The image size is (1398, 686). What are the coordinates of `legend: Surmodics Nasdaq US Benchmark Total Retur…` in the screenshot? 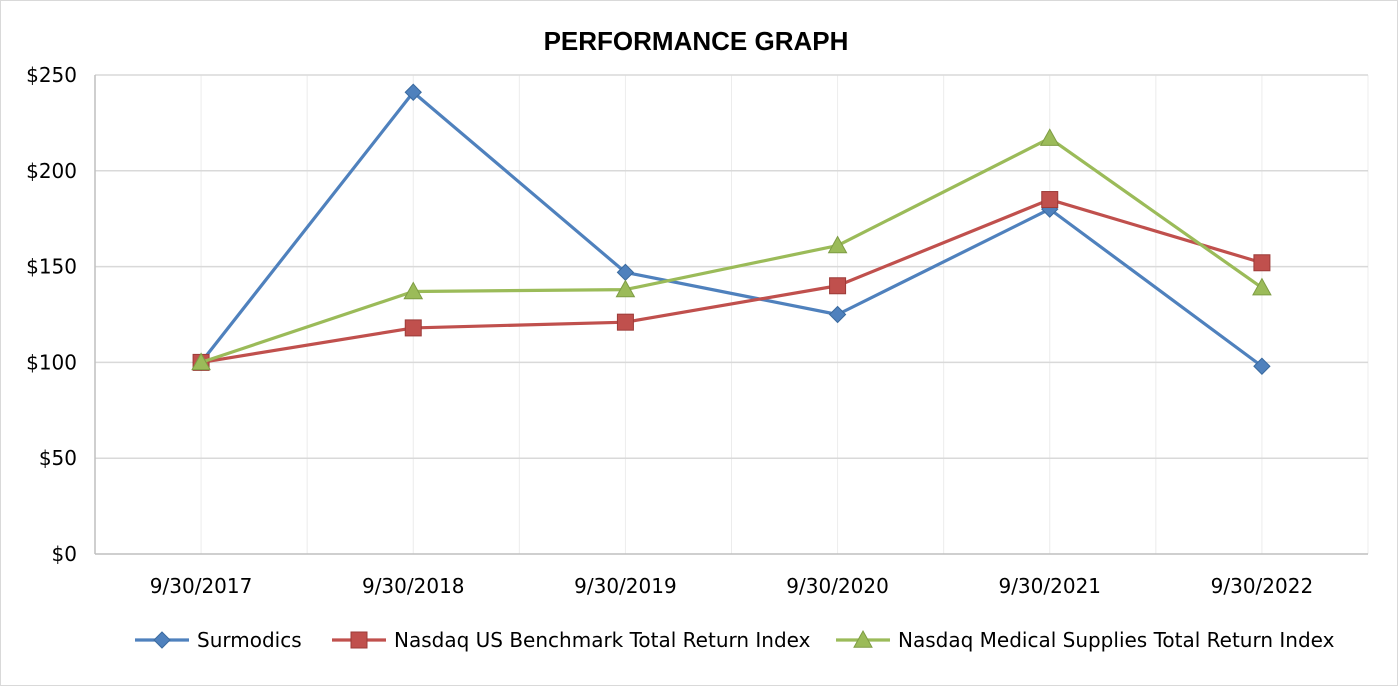 It's located at (735, 640).